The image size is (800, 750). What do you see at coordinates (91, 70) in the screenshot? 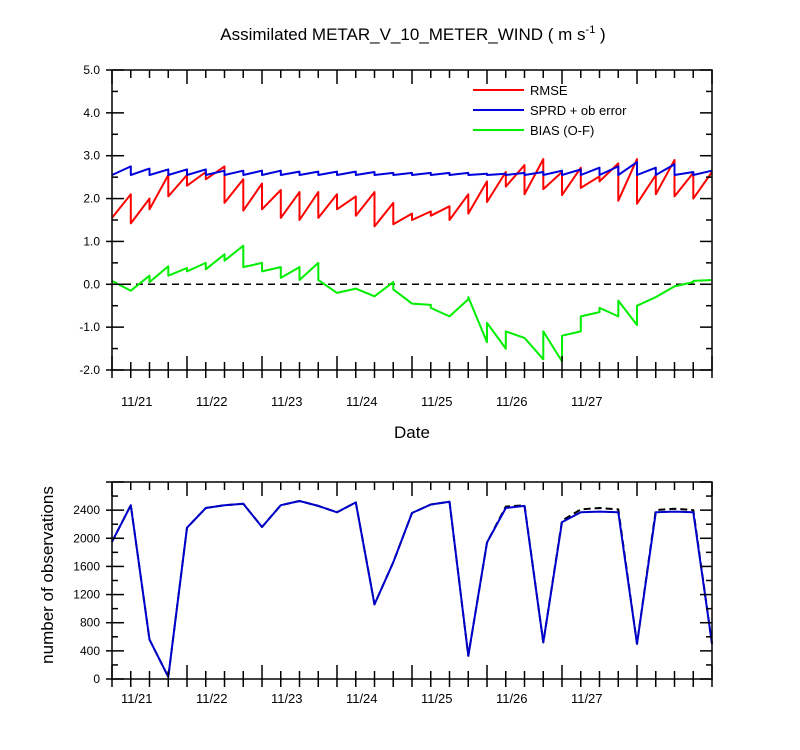
I see `y-tick-label: 5.0` at bounding box center [91, 70].